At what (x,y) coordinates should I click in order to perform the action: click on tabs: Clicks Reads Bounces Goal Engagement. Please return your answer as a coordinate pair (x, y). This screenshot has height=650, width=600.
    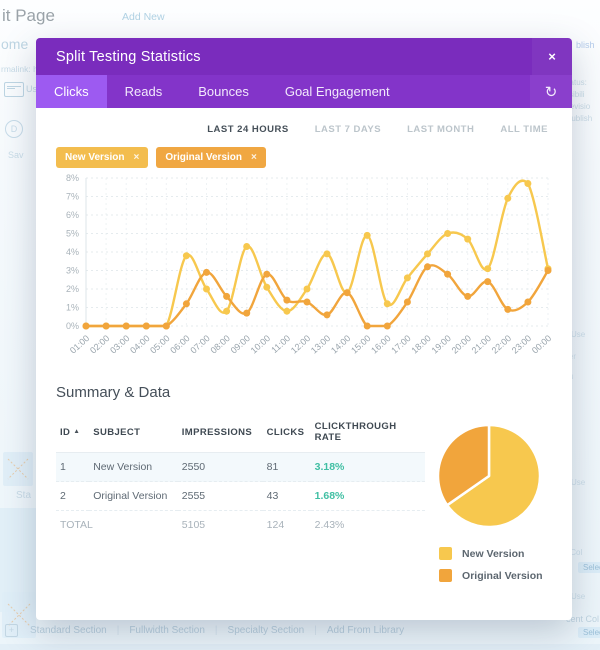
    Looking at the image, I should click on (222, 91).